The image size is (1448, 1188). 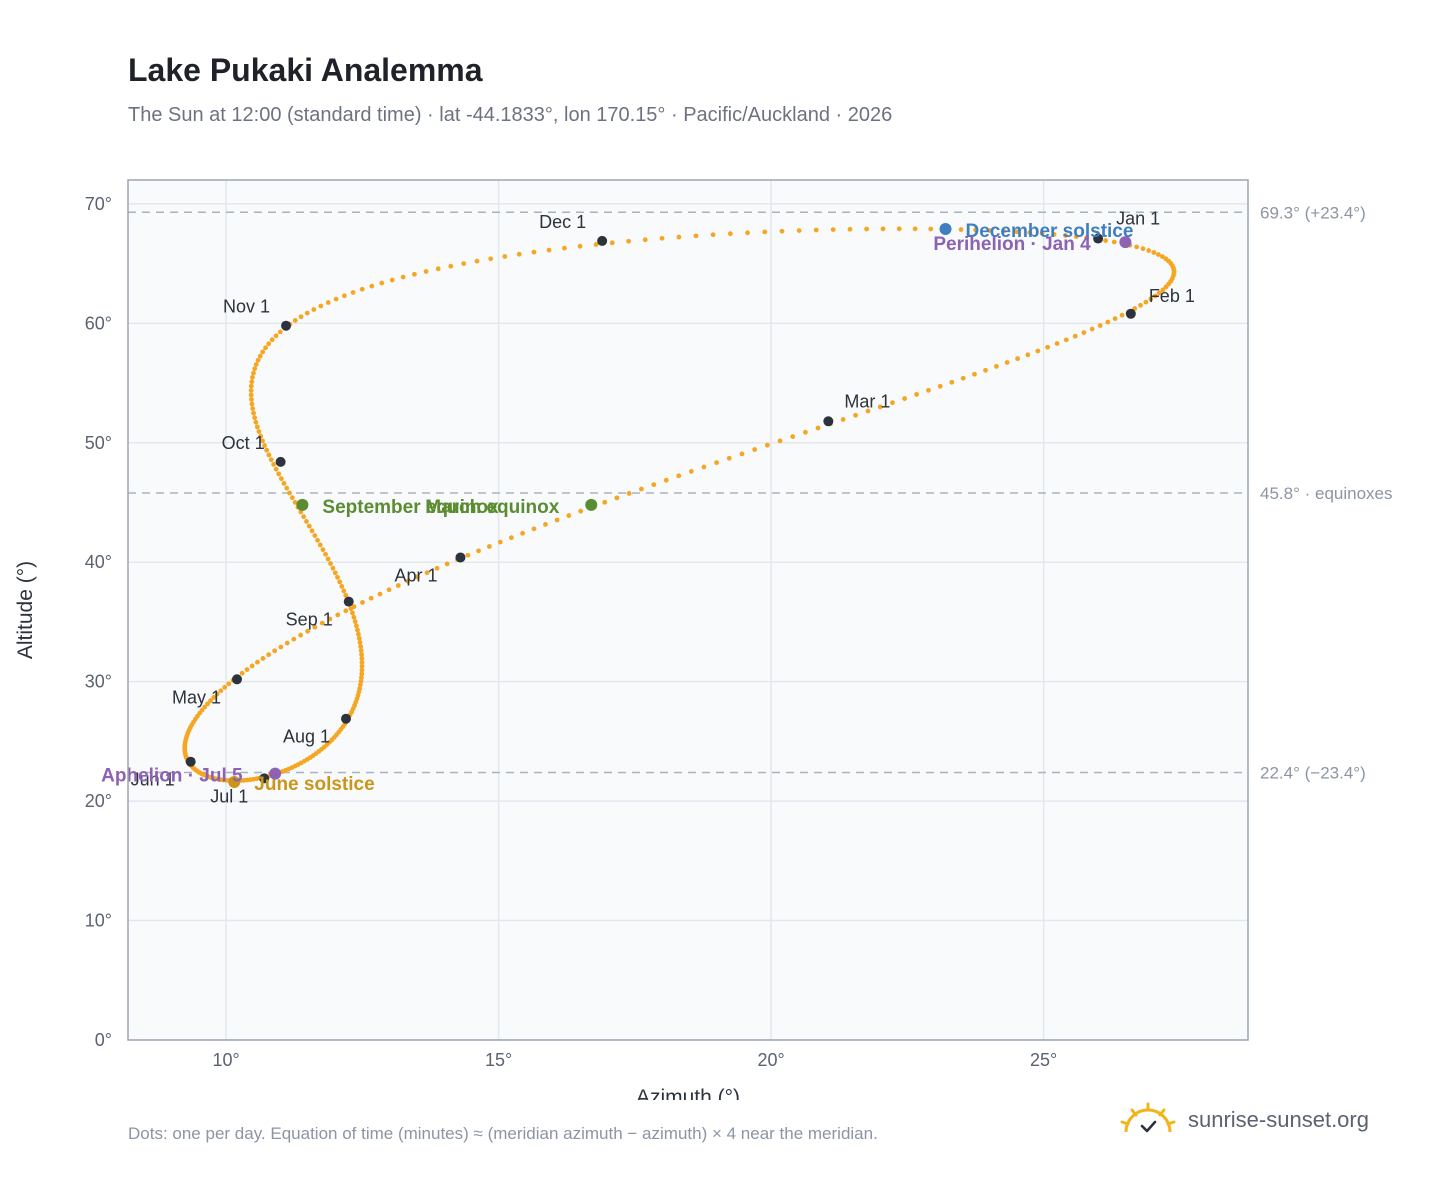 What do you see at coordinates (306, 737) in the screenshot?
I see `month-marker-label: Aug 1` at bounding box center [306, 737].